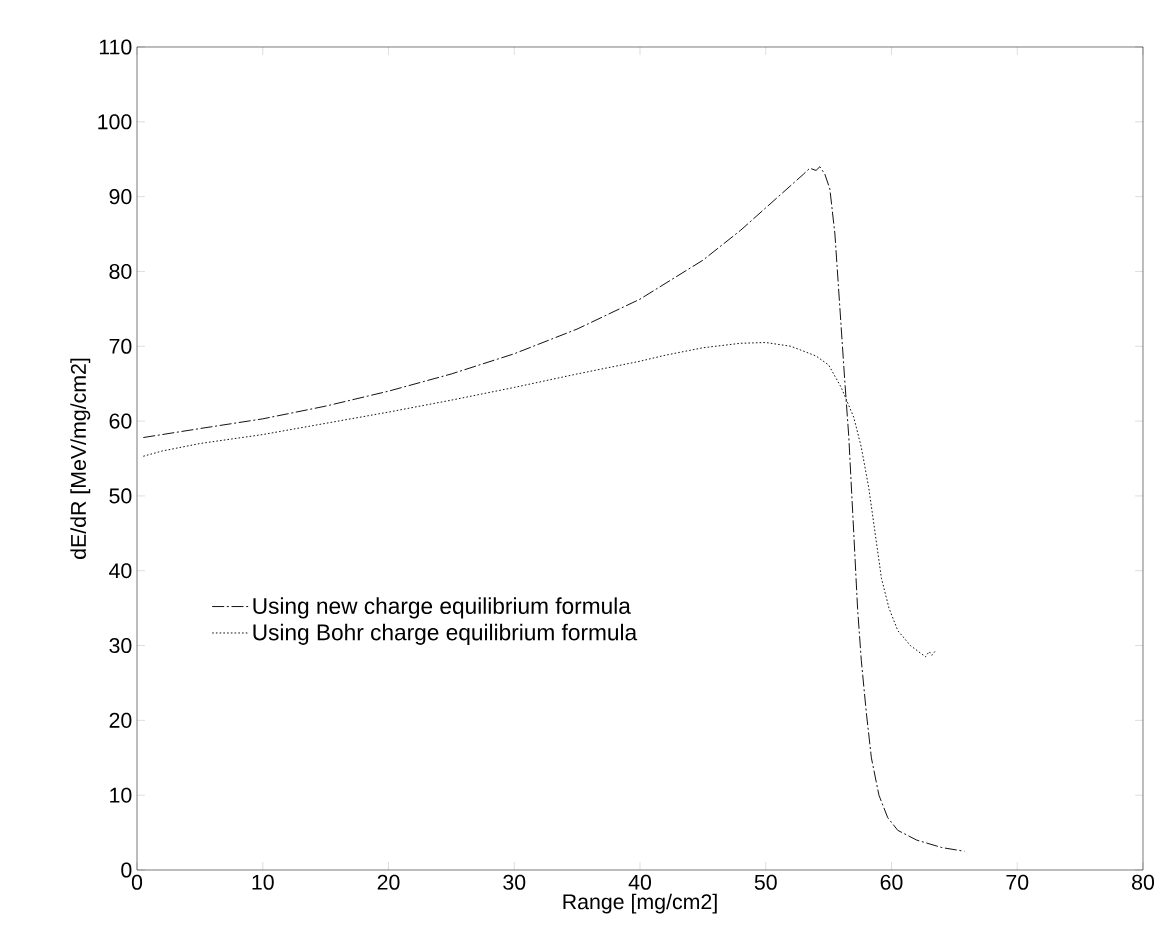  What do you see at coordinates (120, 720) in the screenshot?
I see `y-tick-label: 20` at bounding box center [120, 720].